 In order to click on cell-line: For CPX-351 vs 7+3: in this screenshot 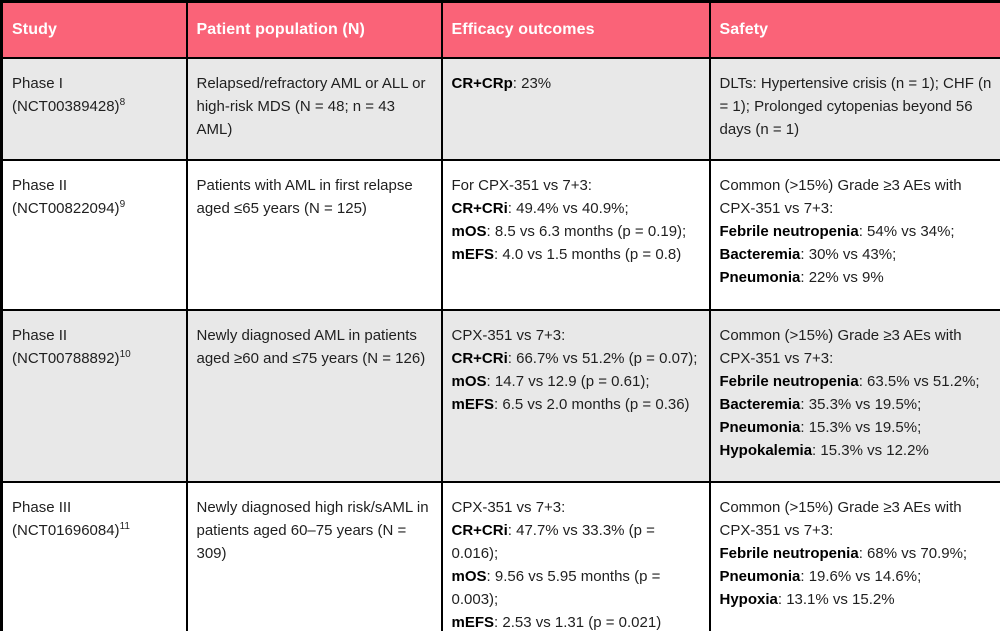, I will do `click(521, 185)`.